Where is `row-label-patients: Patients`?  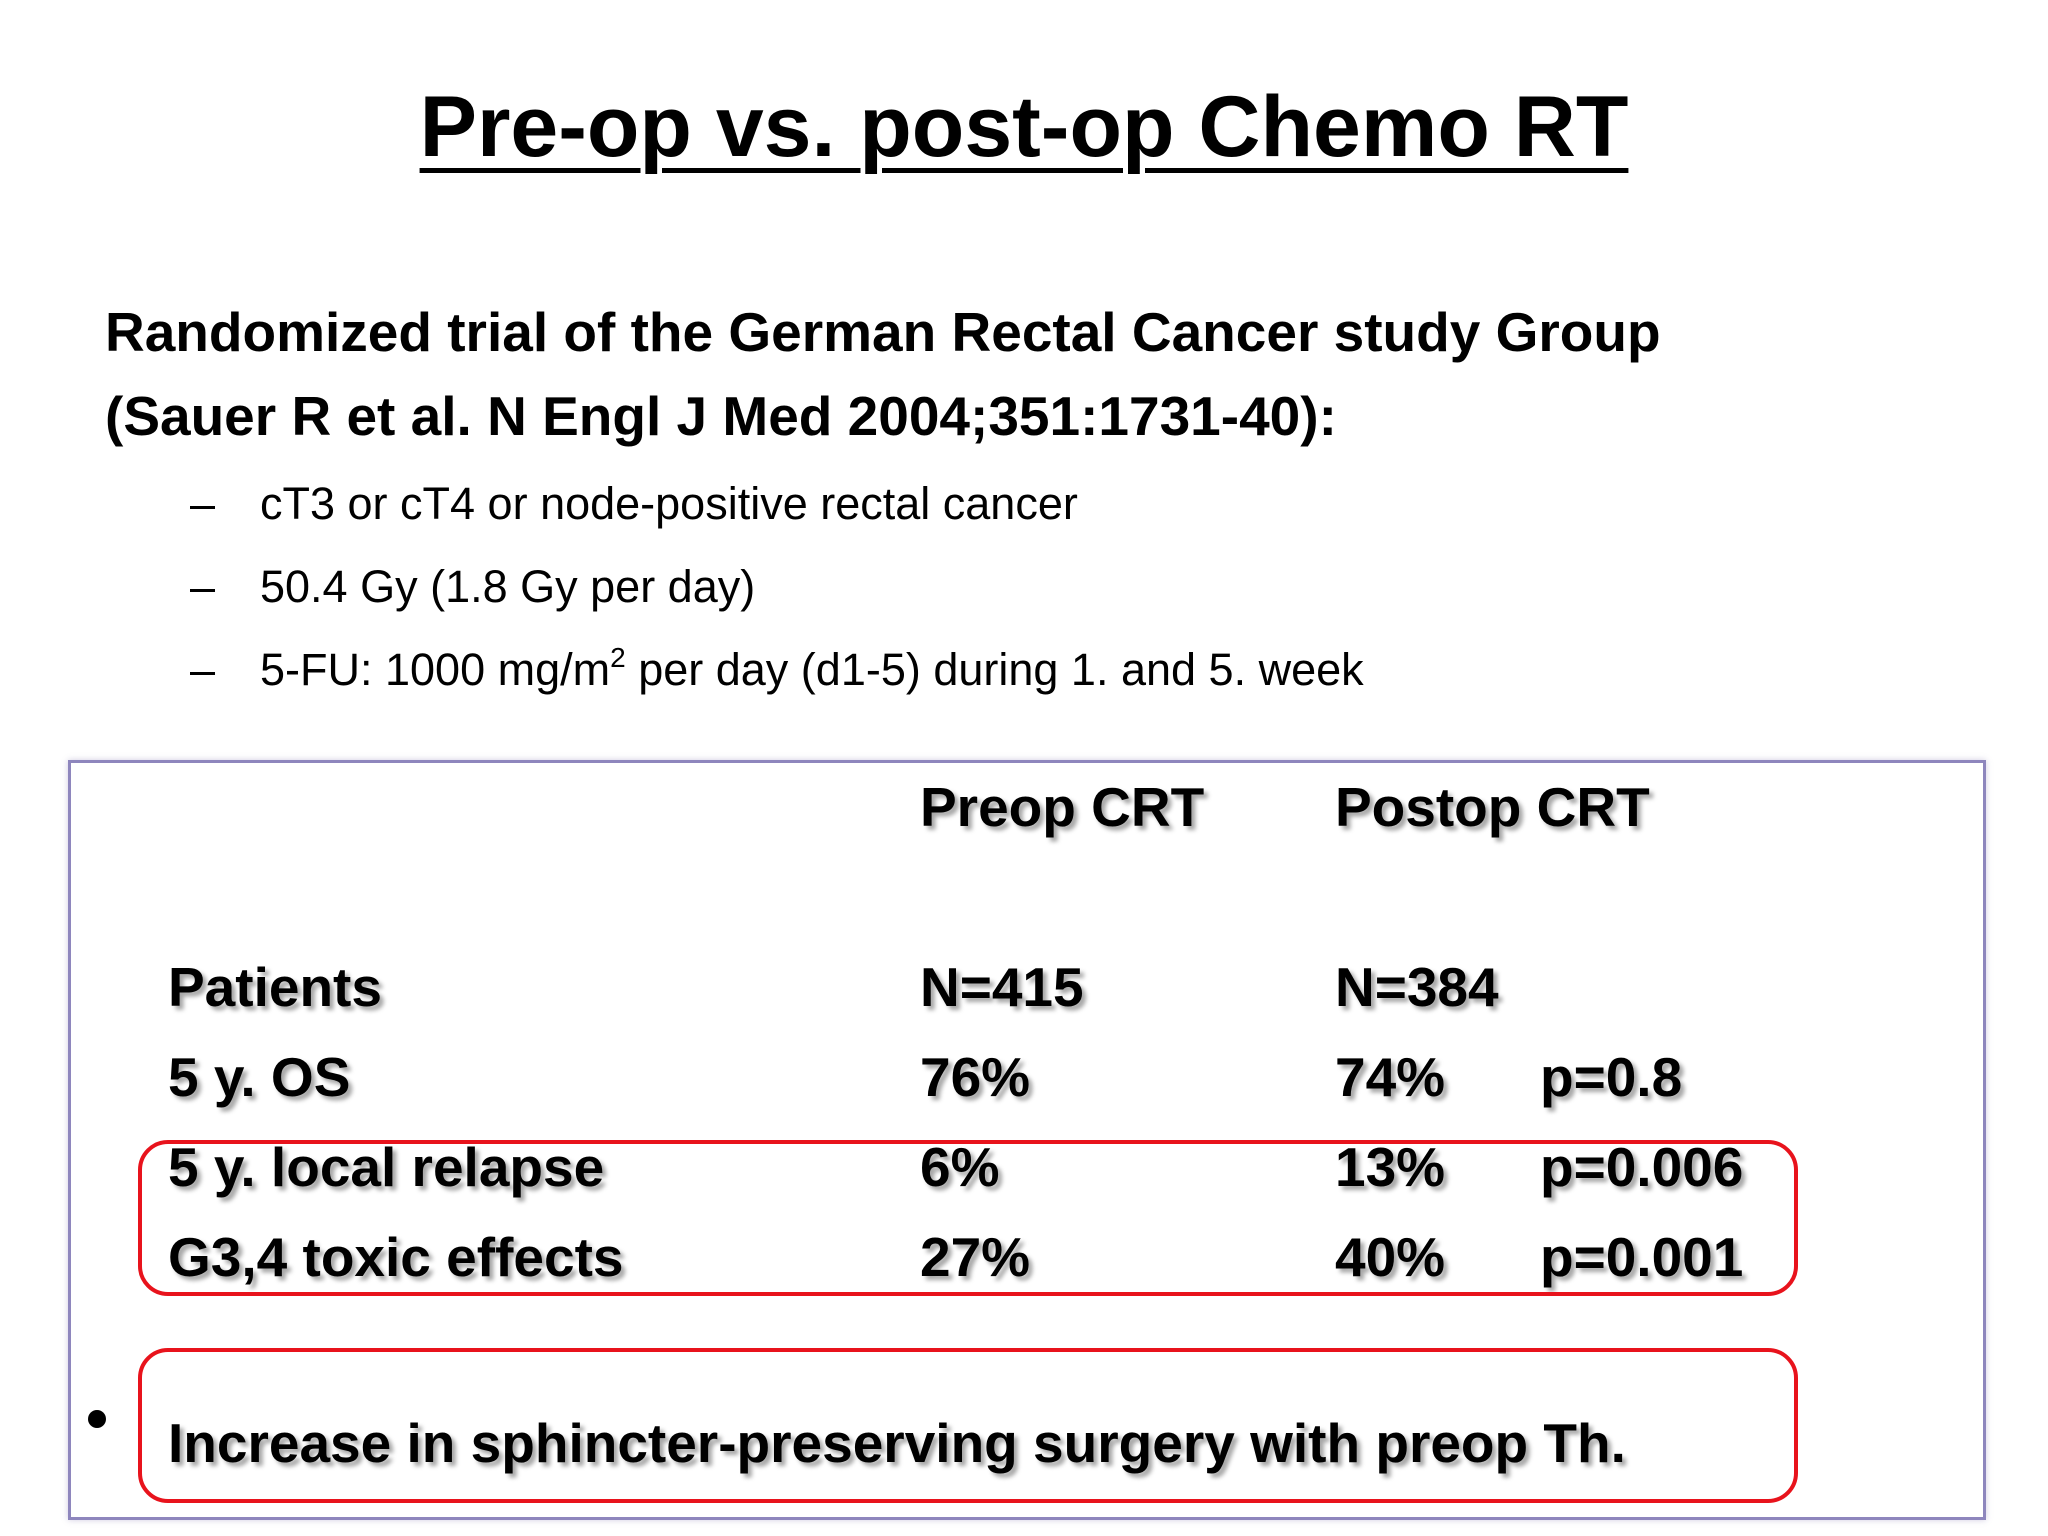
row-label-patients: Patients is located at coordinates (275, 987).